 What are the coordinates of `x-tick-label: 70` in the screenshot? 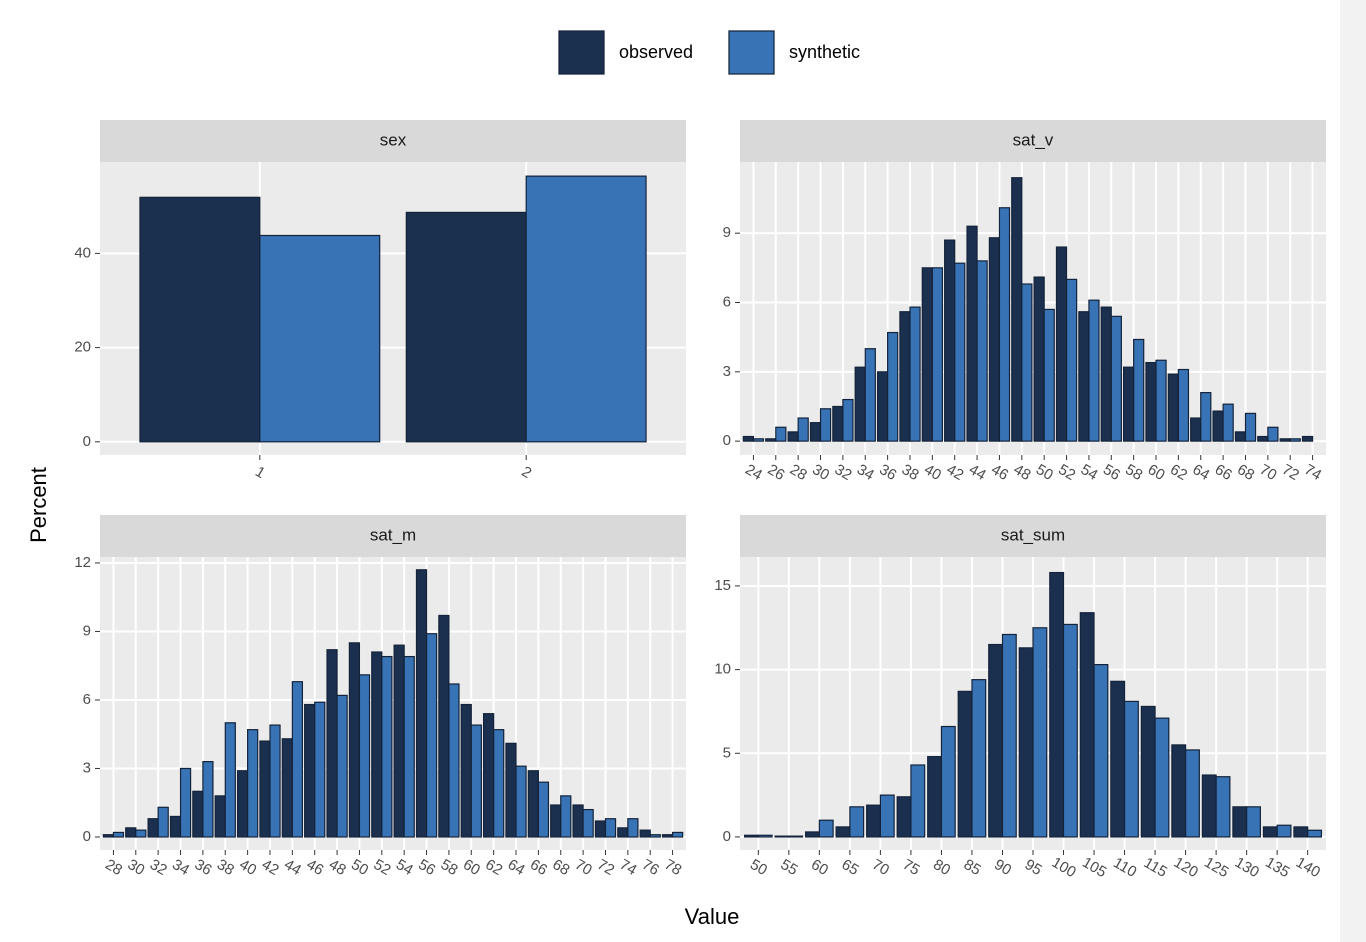 It's located at (1268, 472).